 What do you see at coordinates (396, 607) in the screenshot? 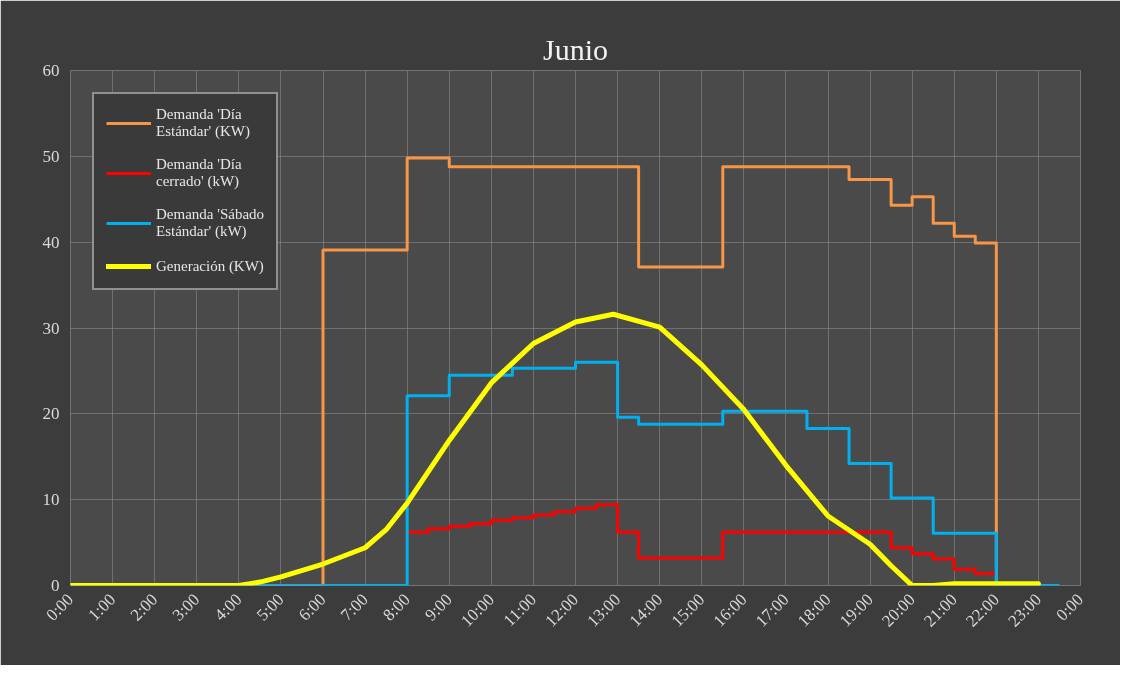
I see `x-tick-label: 8:00` at bounding box center [396, 607].